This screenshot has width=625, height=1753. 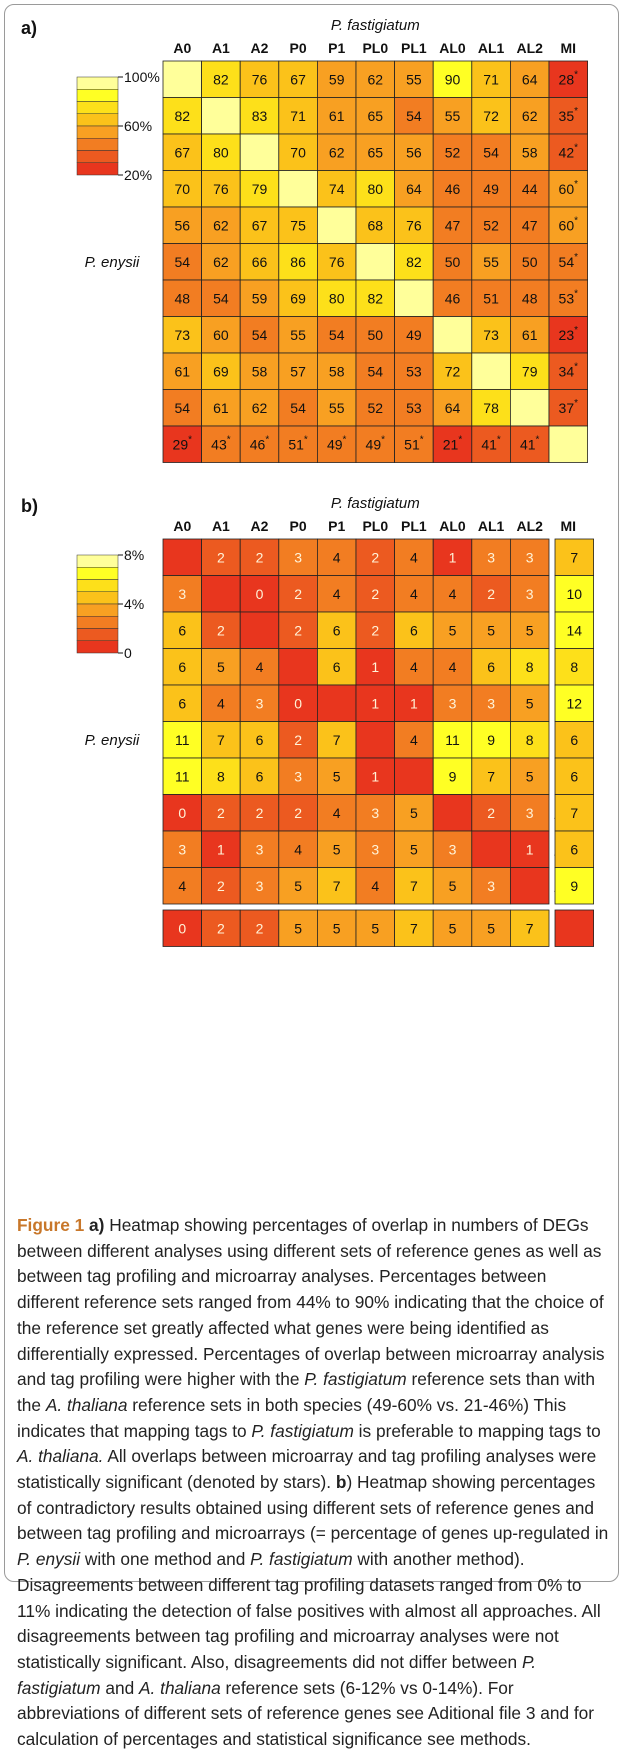 What do you see at coordinates (182, 776) in the screenshot?
I see `b-cell-label: 11` at bounding box center [182, 776].